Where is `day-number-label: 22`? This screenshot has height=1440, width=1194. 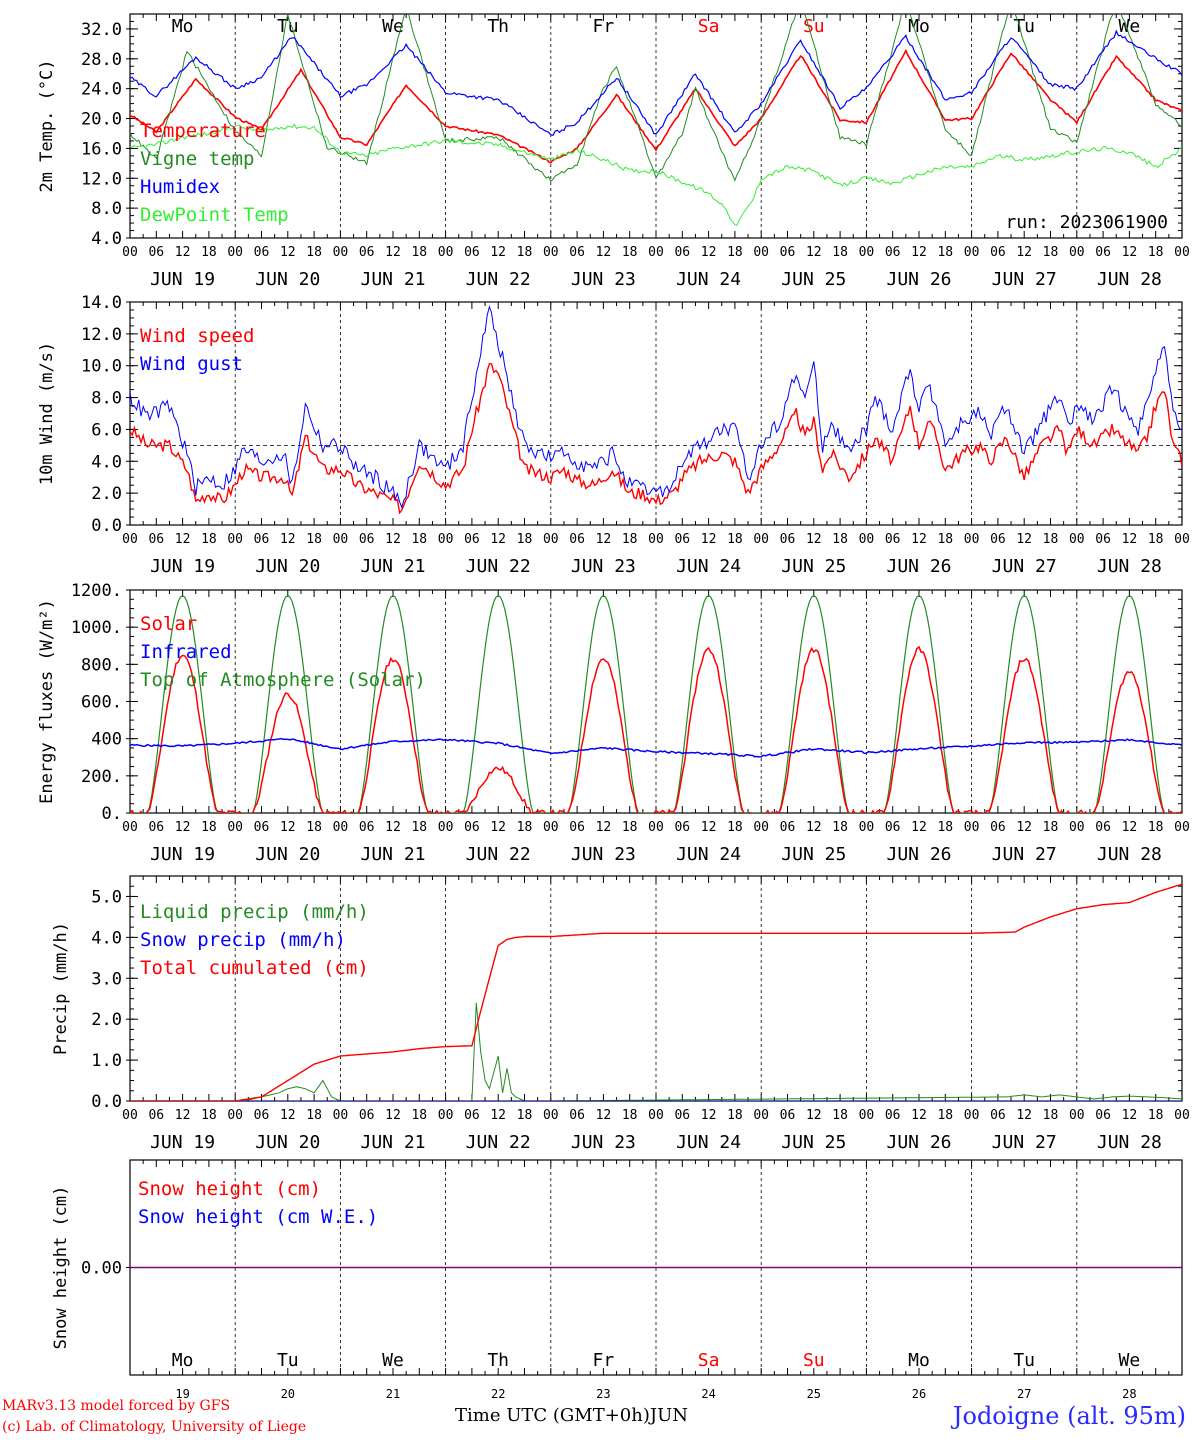 day-number-label: 22 is located at coordinates (498, 1393).